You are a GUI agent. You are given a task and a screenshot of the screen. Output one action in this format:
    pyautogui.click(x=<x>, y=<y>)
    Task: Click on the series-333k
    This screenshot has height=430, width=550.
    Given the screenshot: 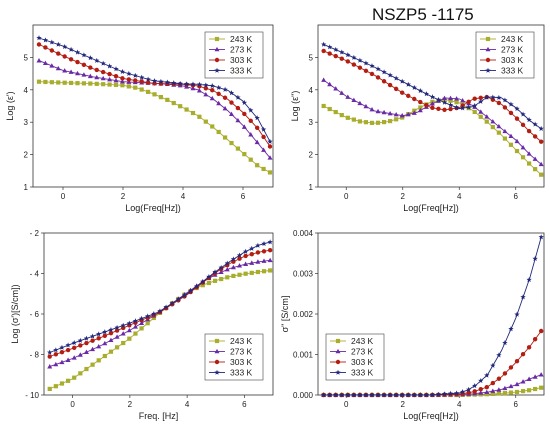 What is the action you would take?
    pyautogui.click(x=154, y=89)
    